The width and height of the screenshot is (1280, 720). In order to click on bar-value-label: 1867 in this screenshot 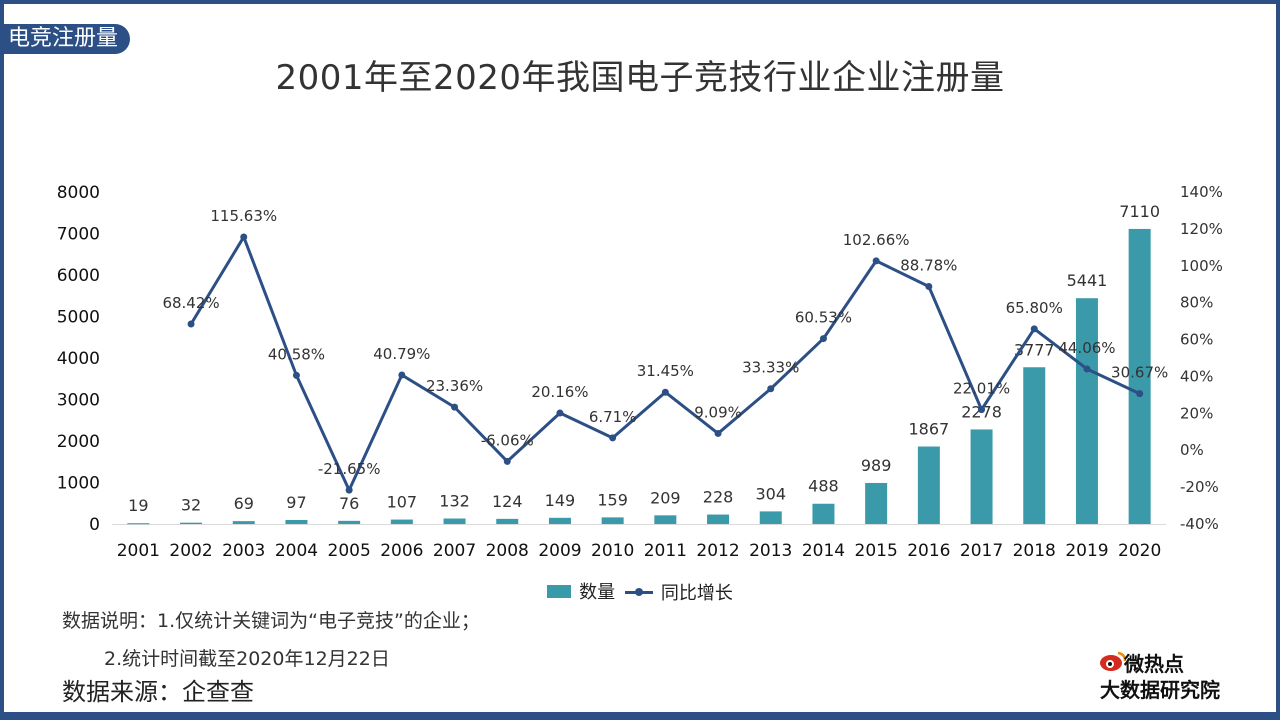, I will do `click(928, 429)`.